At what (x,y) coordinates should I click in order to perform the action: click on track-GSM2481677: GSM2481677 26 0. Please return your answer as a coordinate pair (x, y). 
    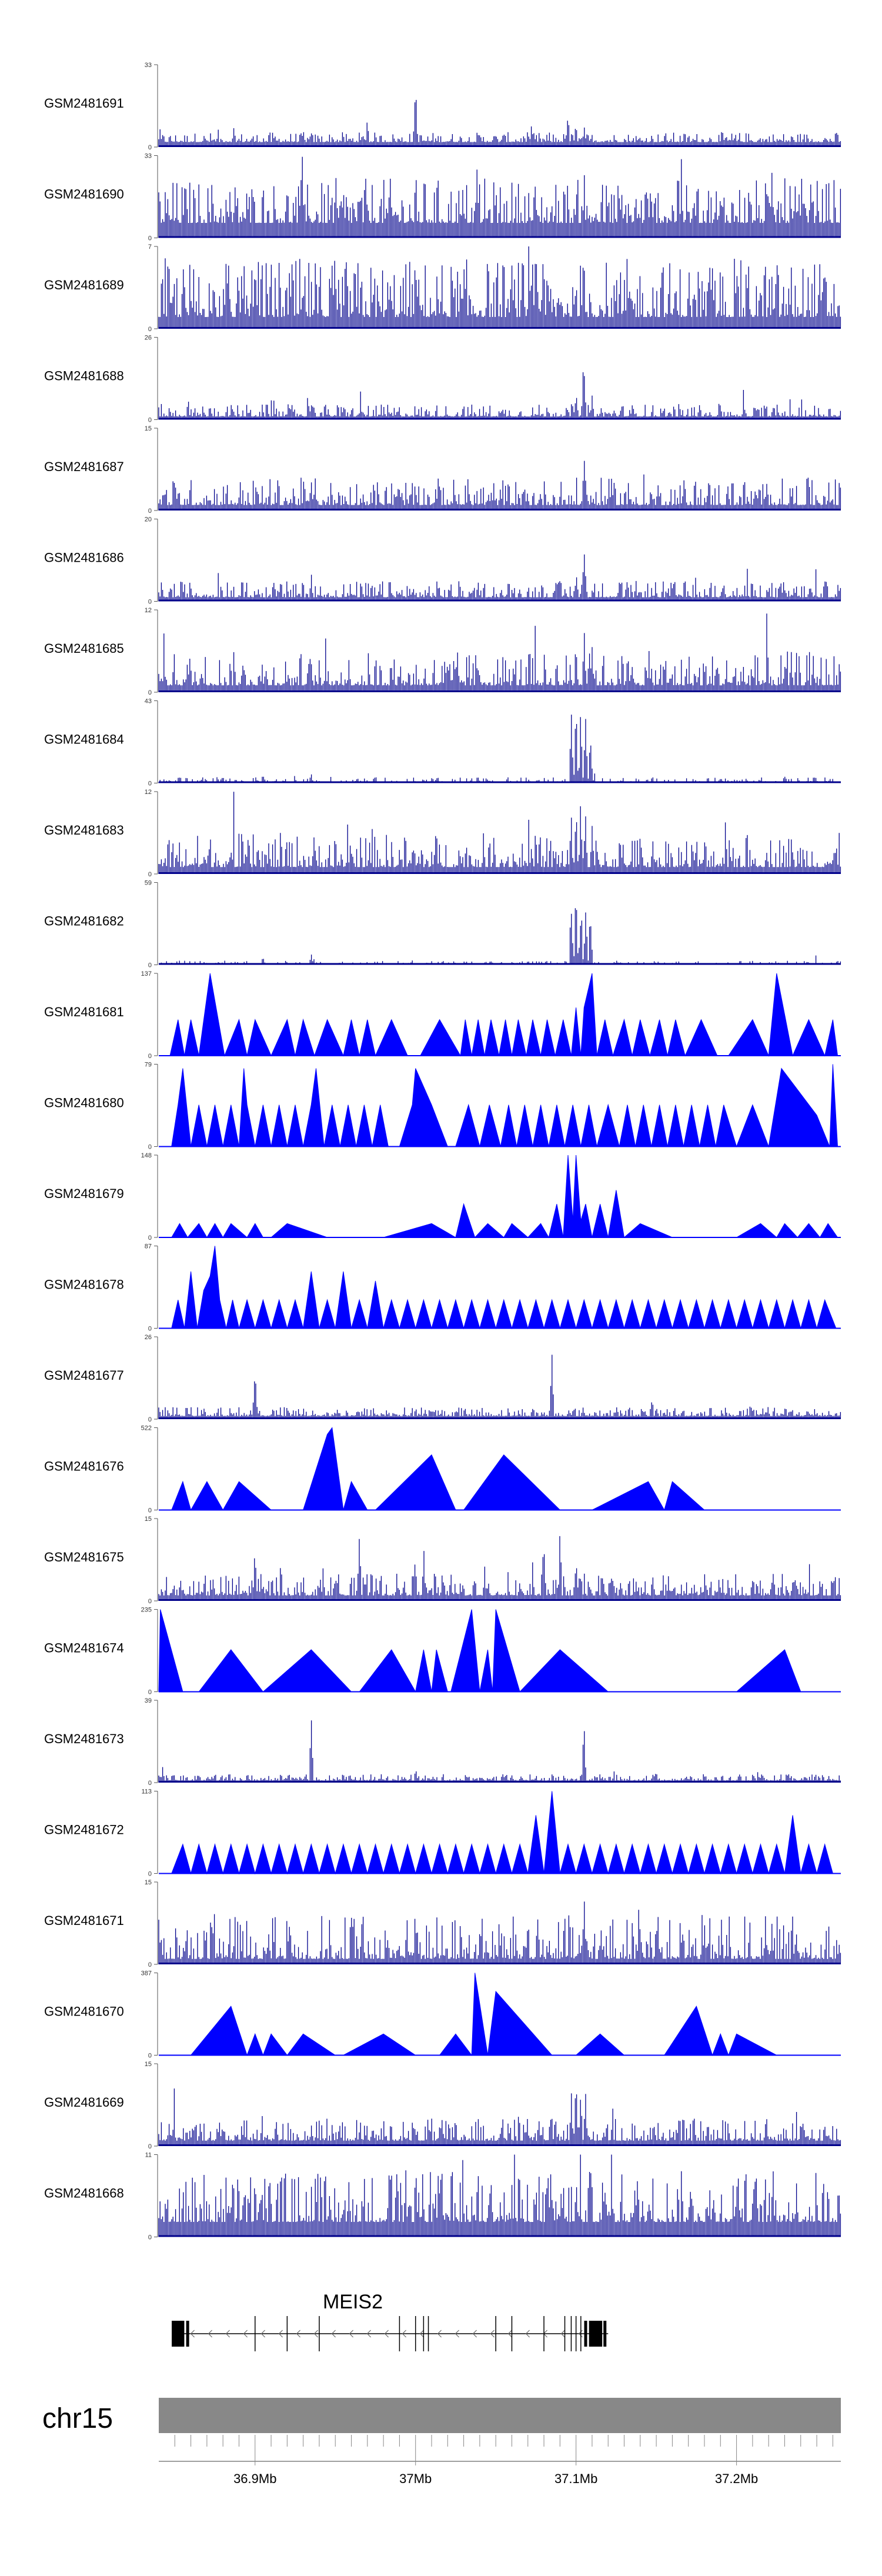
    Looking at the image, I should click on (442, 1378).